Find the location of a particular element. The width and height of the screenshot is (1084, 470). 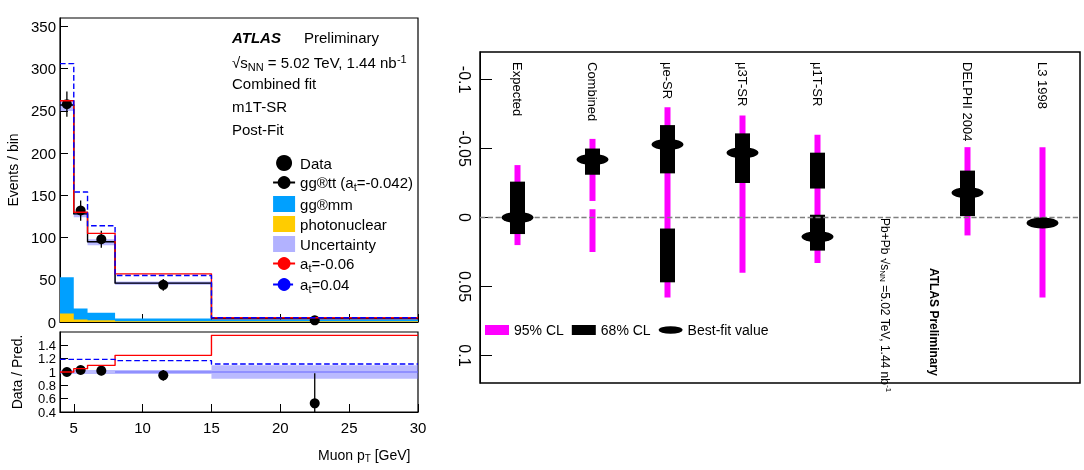

annotation: Pb+Pb √sNN =5.02 TeV, 1.44 nb-1 is located at coordinates (885, 305).